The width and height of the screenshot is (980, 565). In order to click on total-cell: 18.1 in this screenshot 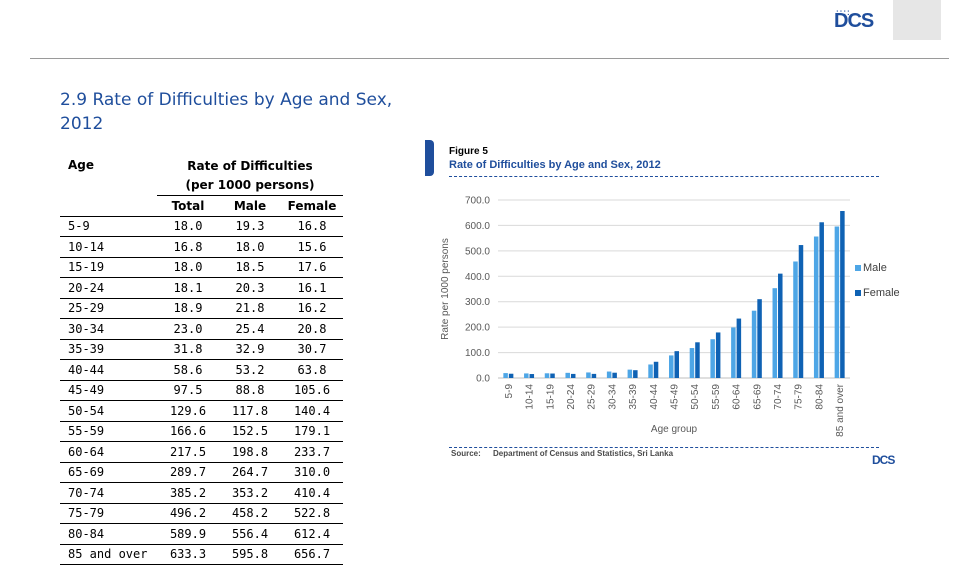, I will do `click(188, 287)`.